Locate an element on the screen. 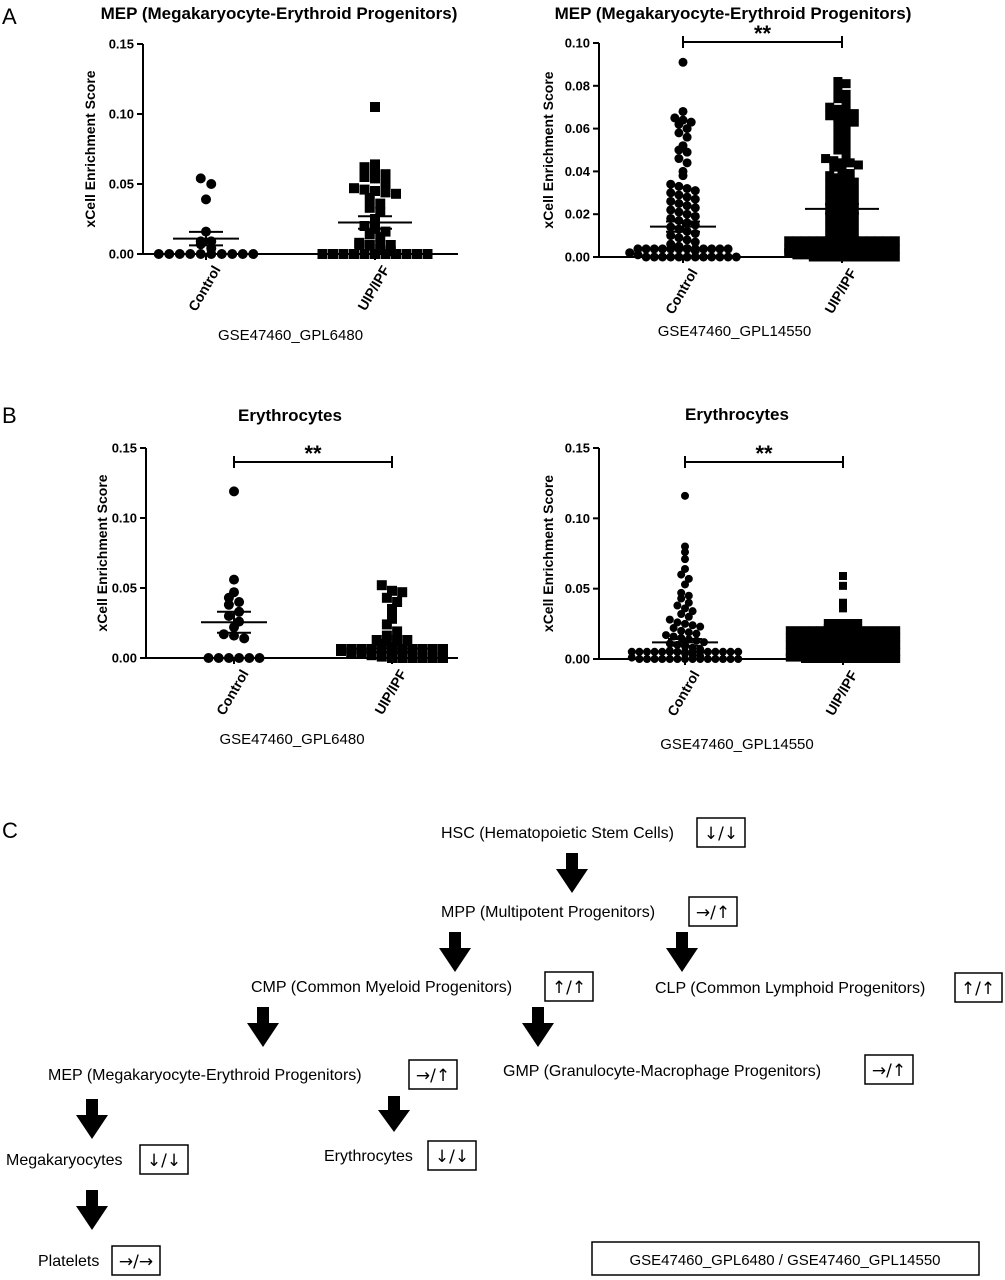  significance-label: ** is located at coordinates (764, 453).